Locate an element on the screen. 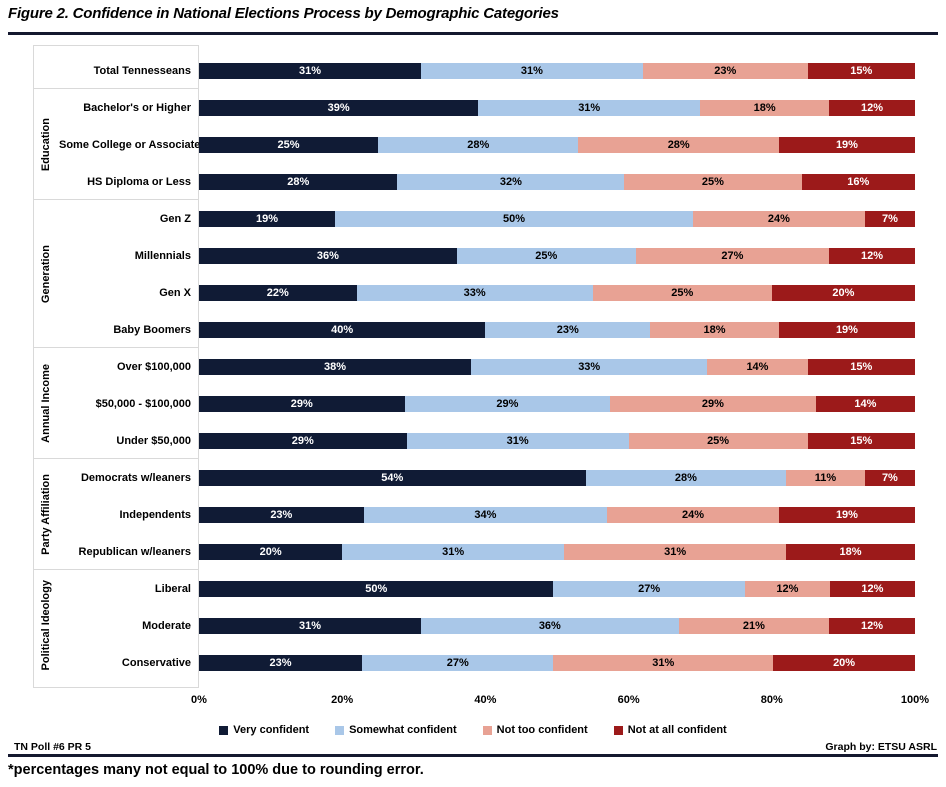 The image size is (946, 787). legend-label: Very confident is located at coordinates (271, 730).